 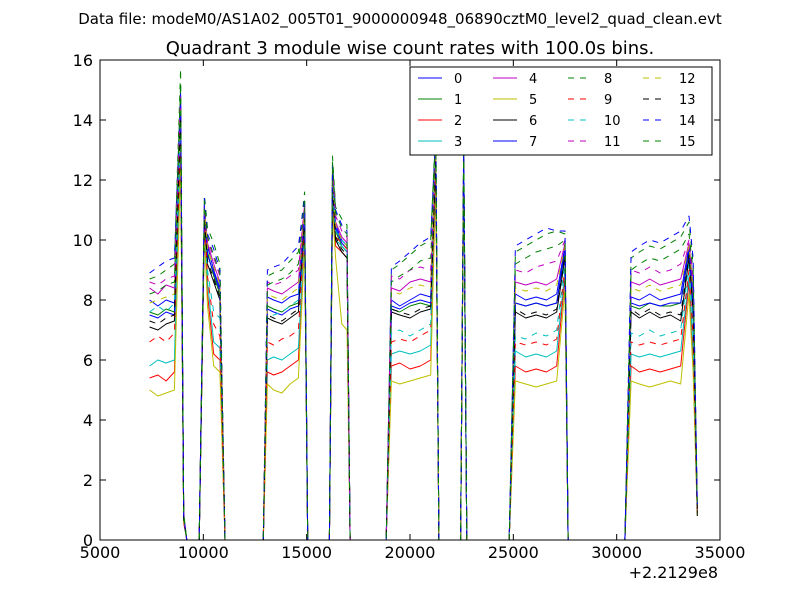 What do you see at coordinates (720, 552) in the screenshot?
I see `x-tick-label: 35000` at bounding box center [720, 552].